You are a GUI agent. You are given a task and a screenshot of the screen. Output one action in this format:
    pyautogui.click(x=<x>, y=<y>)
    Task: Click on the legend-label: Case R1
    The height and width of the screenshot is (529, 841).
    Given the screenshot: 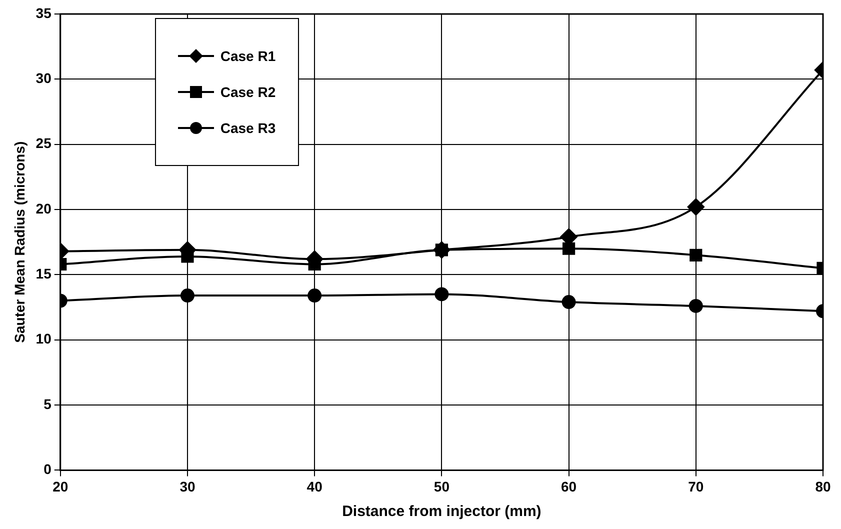 What is the action you would take?
    pyautogui.click(x=248, y=56)
    